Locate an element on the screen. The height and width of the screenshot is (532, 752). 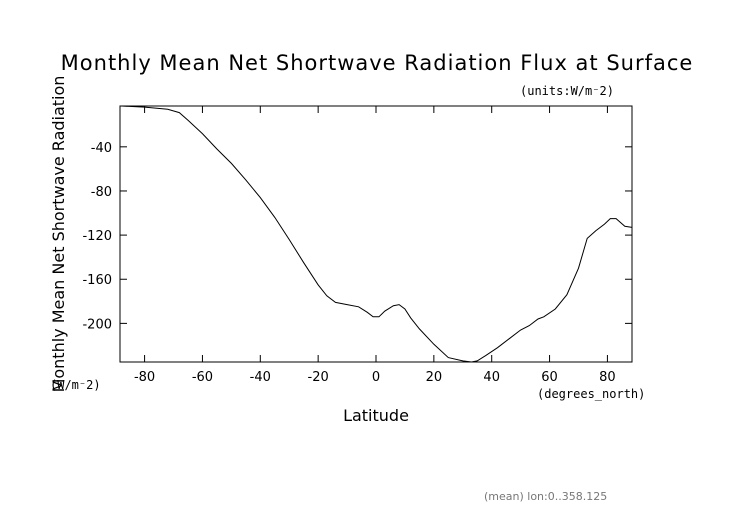
x-tick-label: 60 is located at coordinates (549, 377).